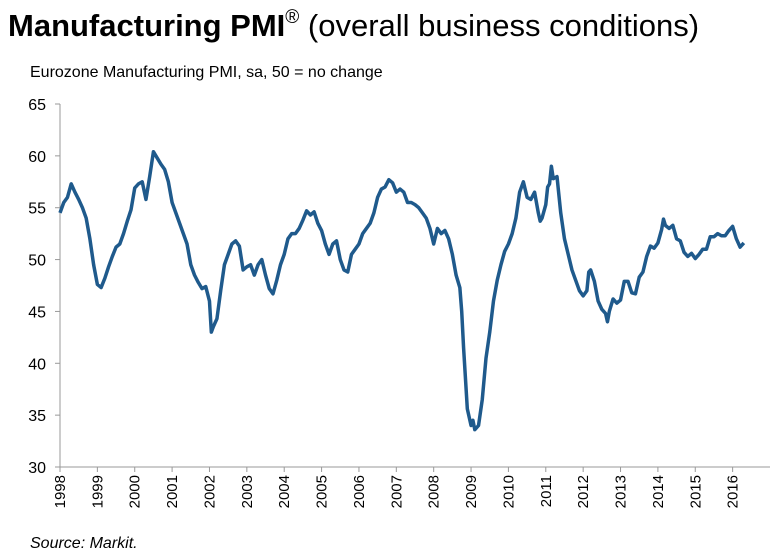 The width and height of the screenshot is (771, 559). What do you see at coordinates (733, 491) in the screenshot?
I see `x-tick-label: 2016` at bounding box center [733, 491].